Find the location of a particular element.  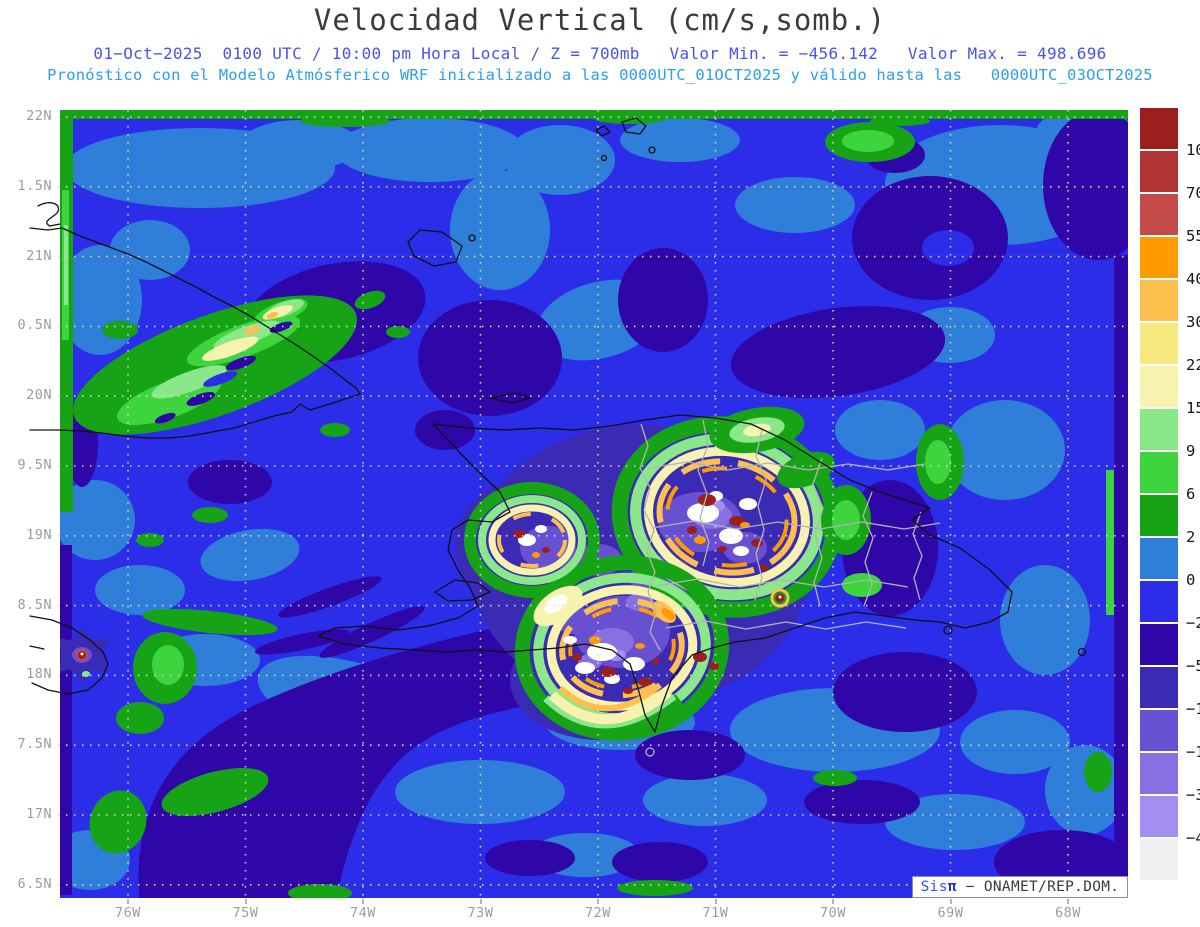

y-axis-label: 9.5N is located at coordinates (34, 465).